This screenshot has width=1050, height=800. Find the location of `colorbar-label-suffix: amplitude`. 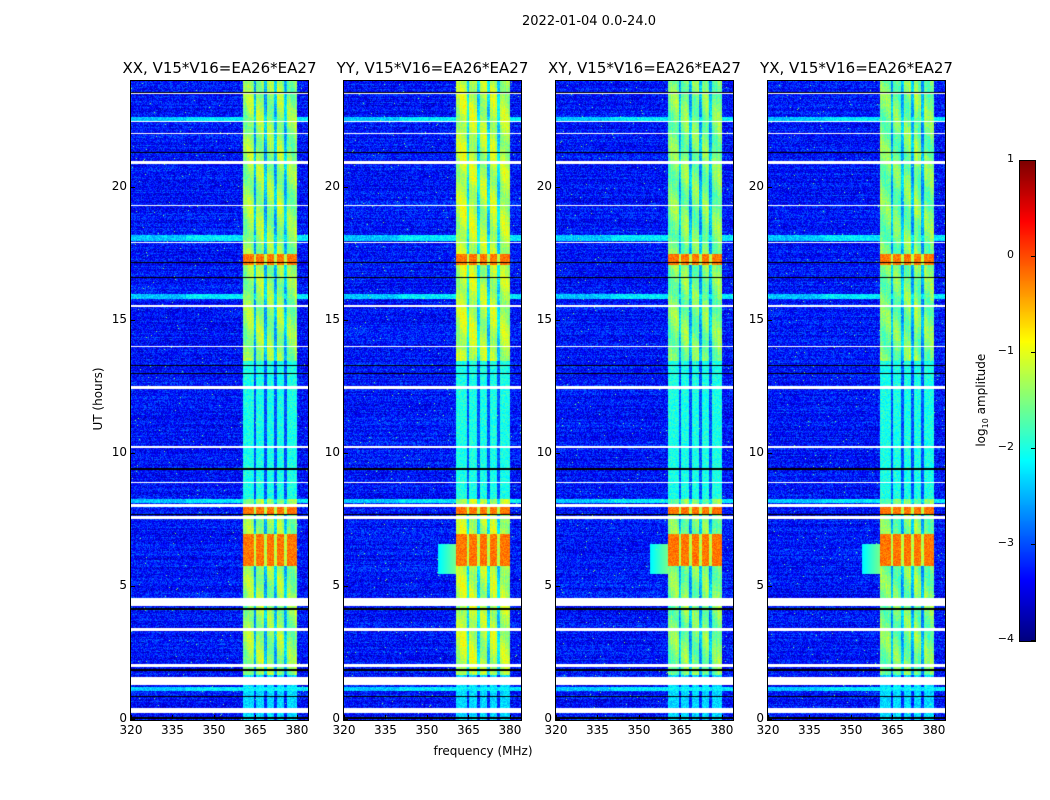

colorbar-label-suffix: amplitude is located at coordinates (980, 386).